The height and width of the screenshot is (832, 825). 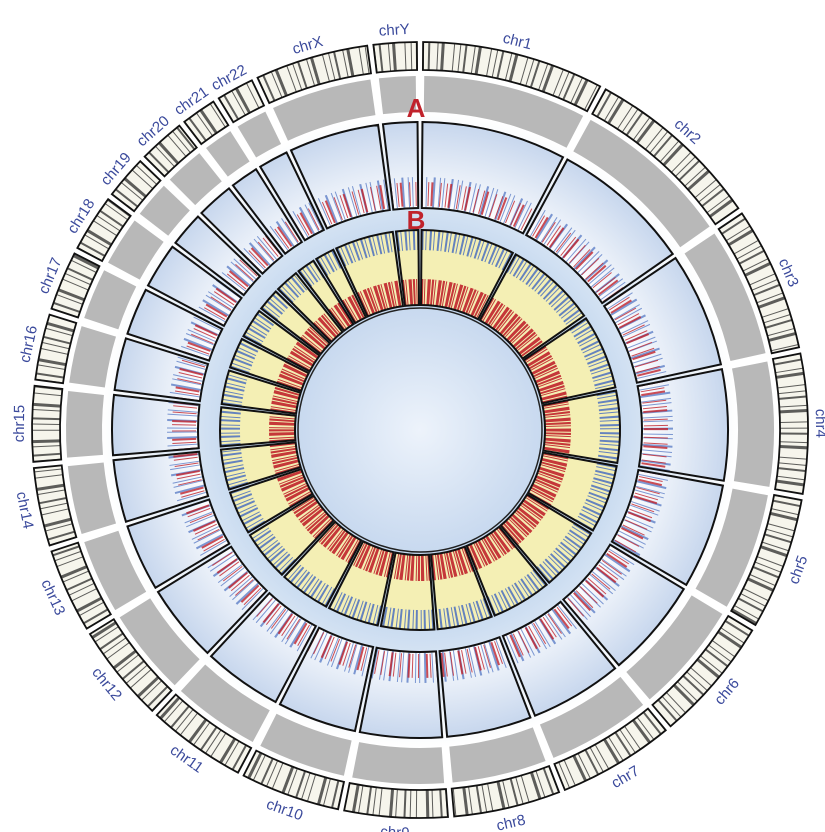 What do you see at coordinates (284, 810) in the screenshot?
I see `chromosome-label: chr10` at bounding box center [284, 810].